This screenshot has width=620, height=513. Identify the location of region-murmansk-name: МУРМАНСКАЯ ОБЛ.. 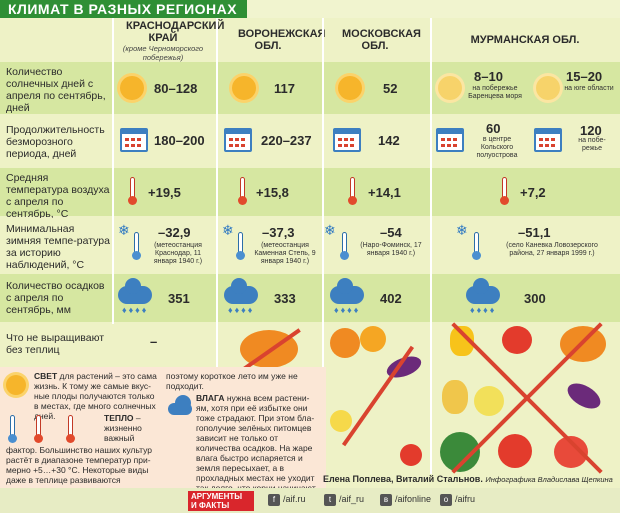
(525, 40).